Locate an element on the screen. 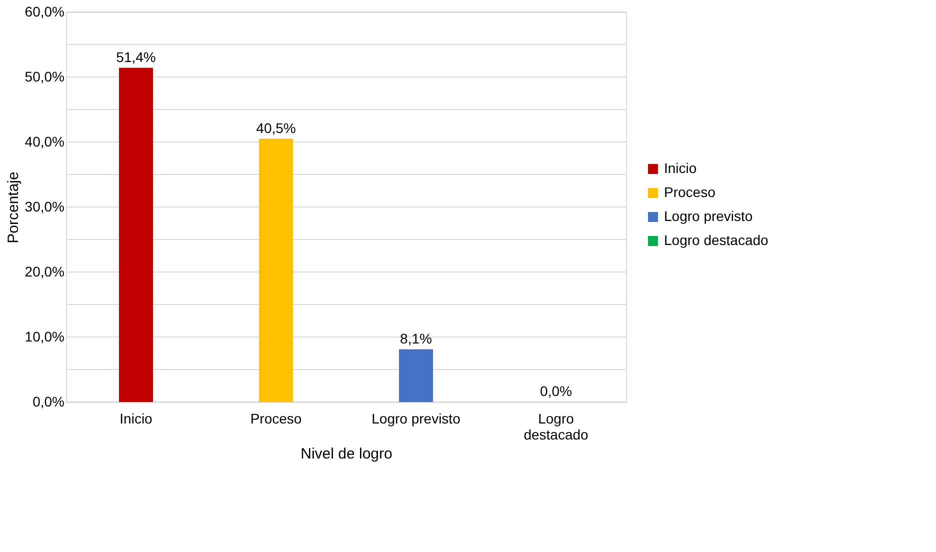 This screenshot has height=552, width=936. legend-label: Inicio is located at coordinates (680, 168).